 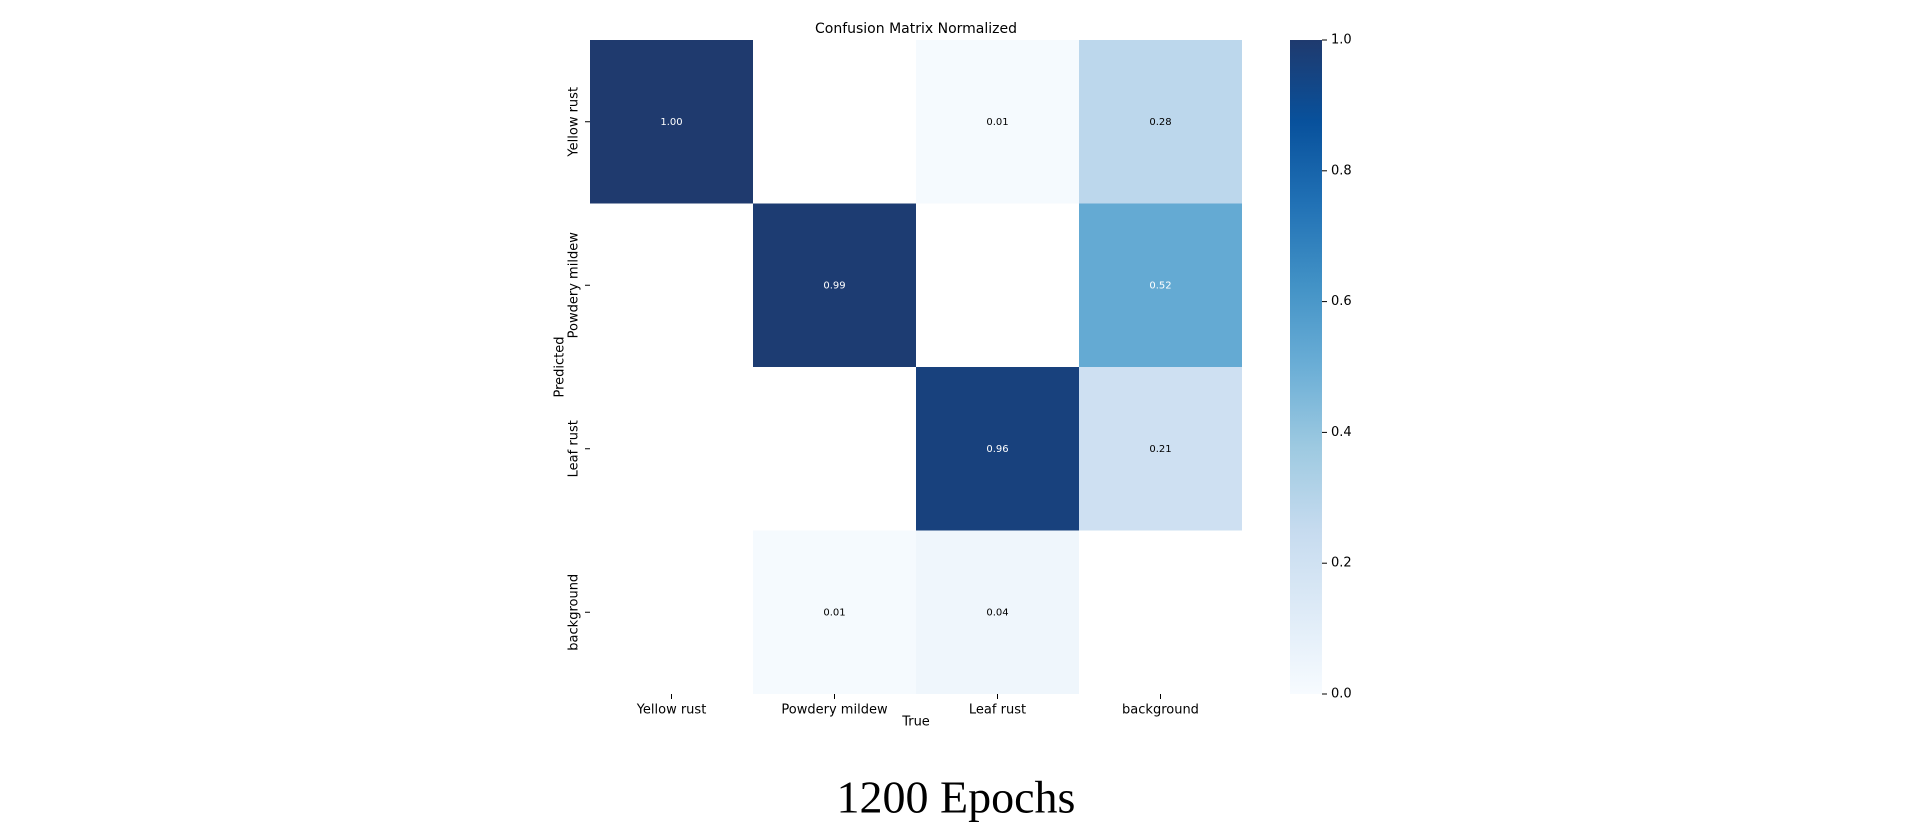 I want to click on cell-label: 0.28, so click(x=1160, y=122).